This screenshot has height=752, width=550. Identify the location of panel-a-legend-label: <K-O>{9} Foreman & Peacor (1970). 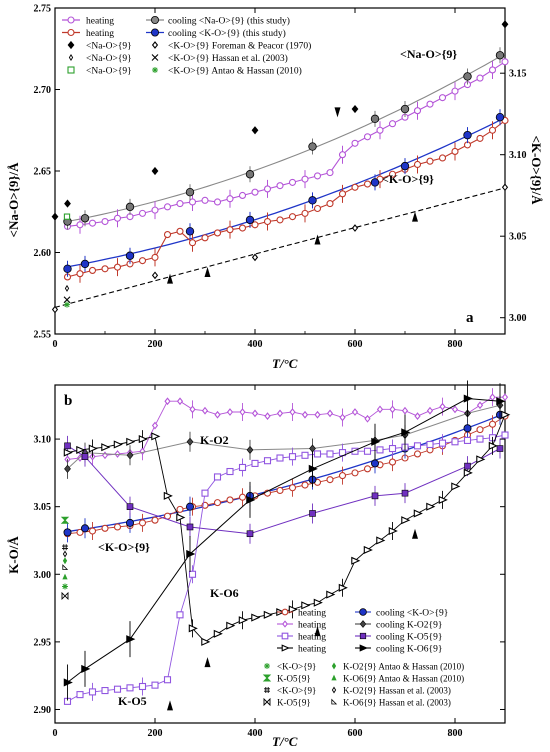
(239, 46).